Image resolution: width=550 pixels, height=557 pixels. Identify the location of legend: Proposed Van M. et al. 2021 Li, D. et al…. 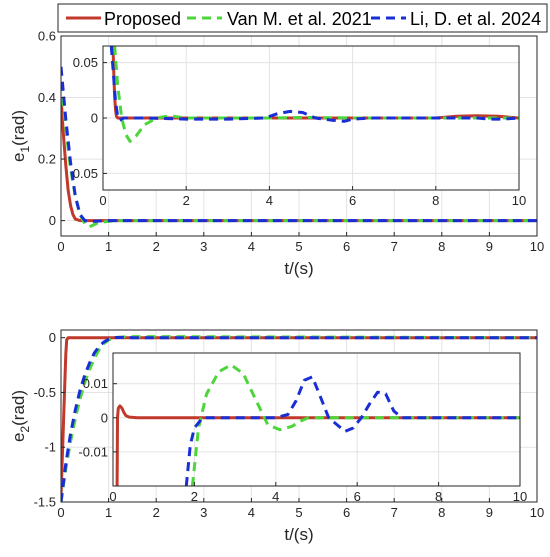
(302, 18).